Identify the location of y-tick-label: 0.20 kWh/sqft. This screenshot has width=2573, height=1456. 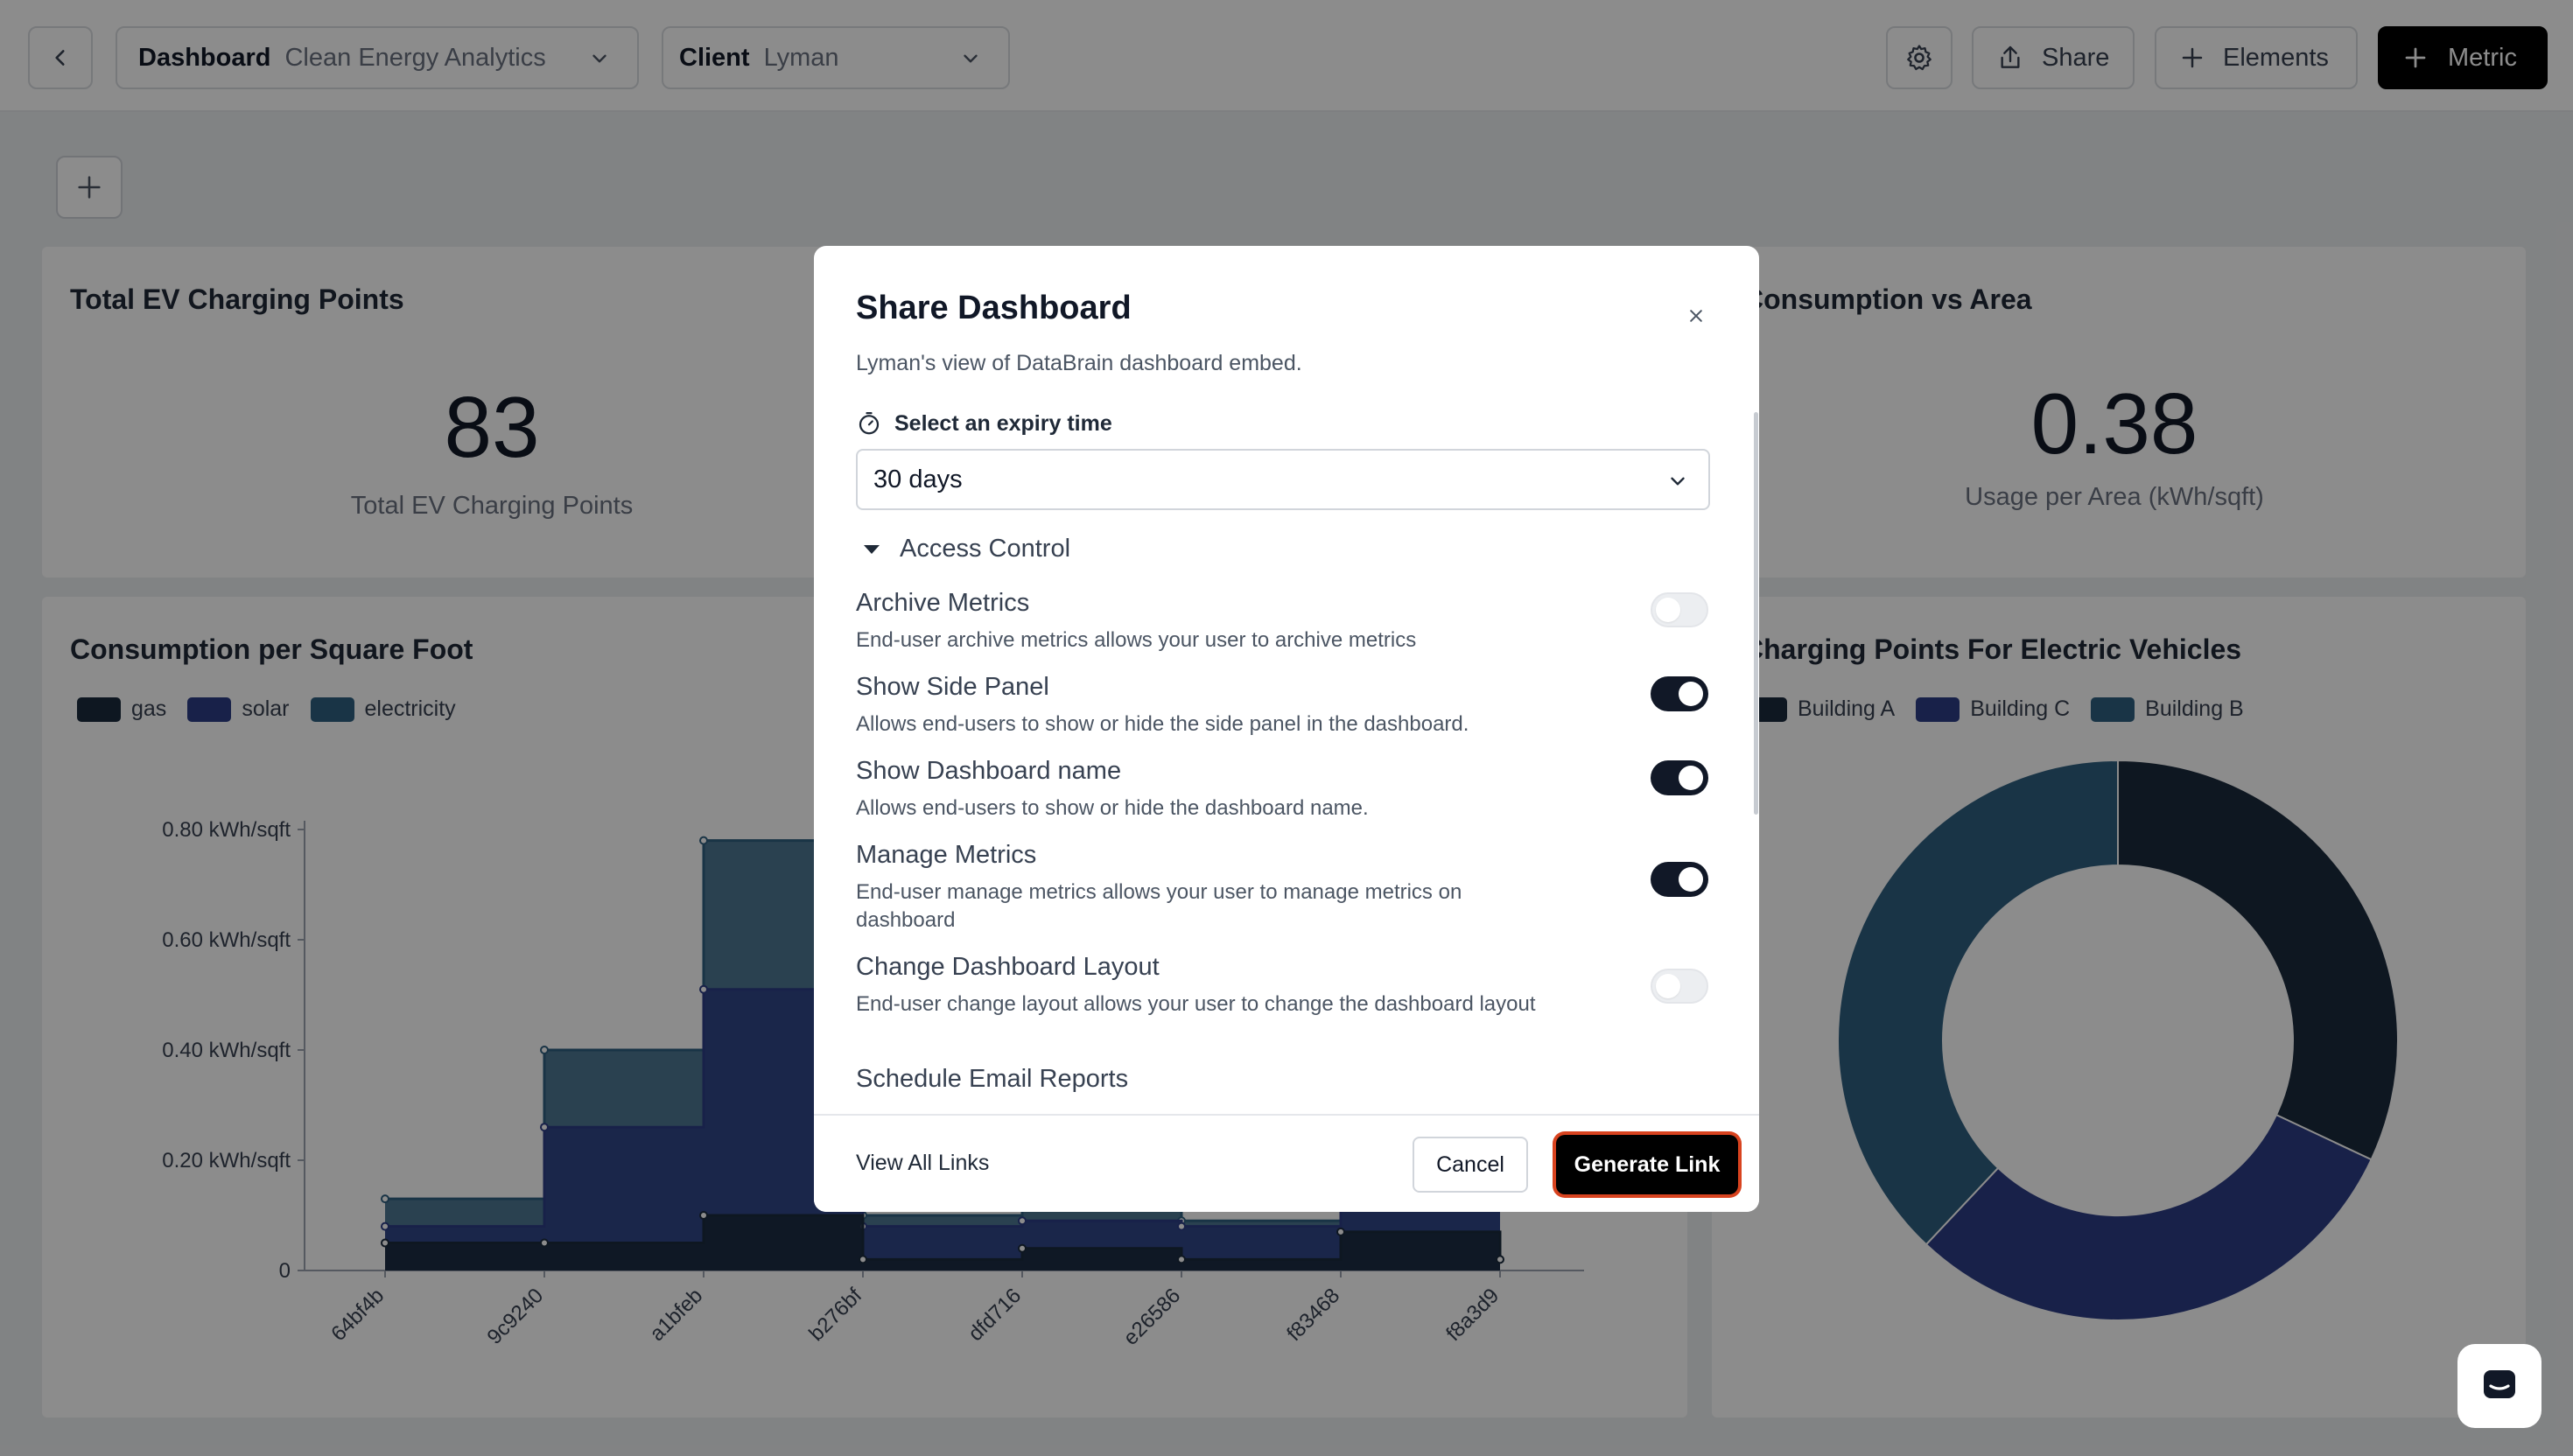
(226, 1160).